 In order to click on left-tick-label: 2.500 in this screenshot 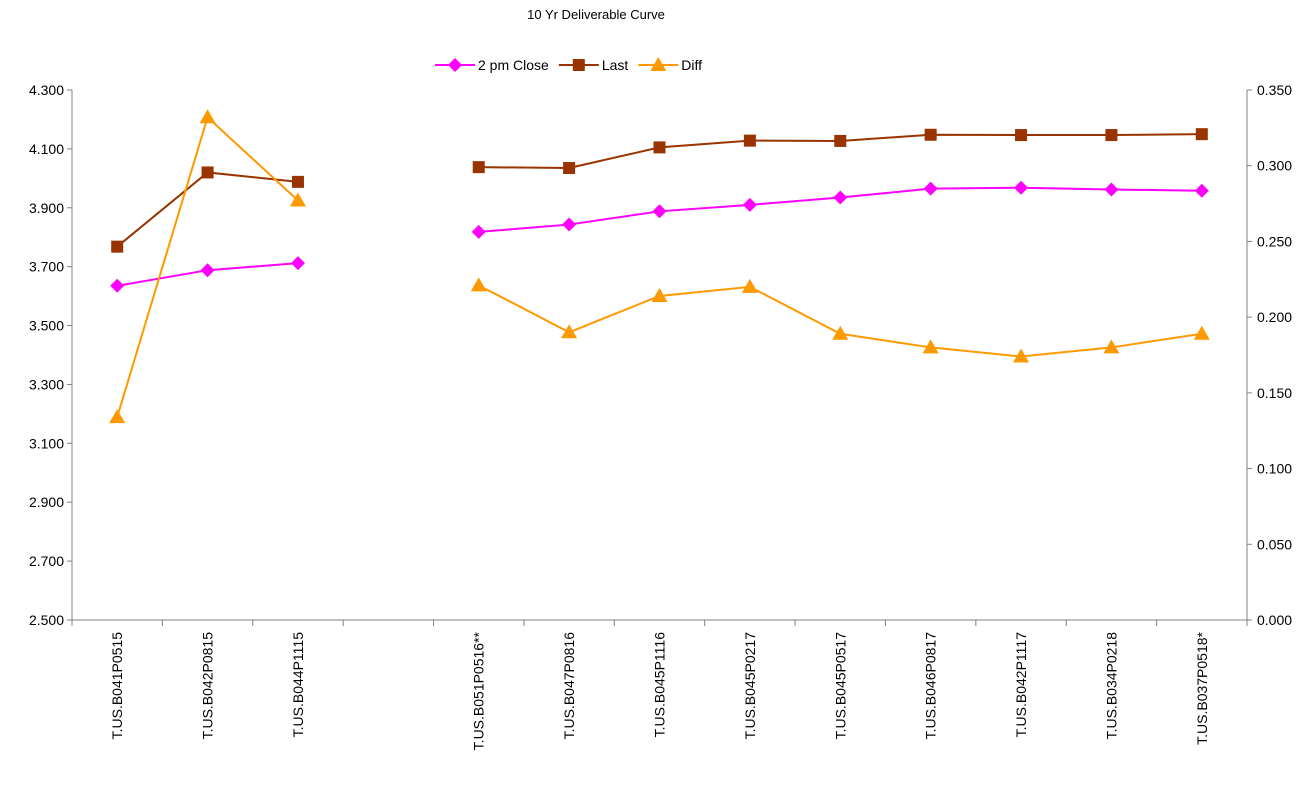, I will do `click(46, 620)`.